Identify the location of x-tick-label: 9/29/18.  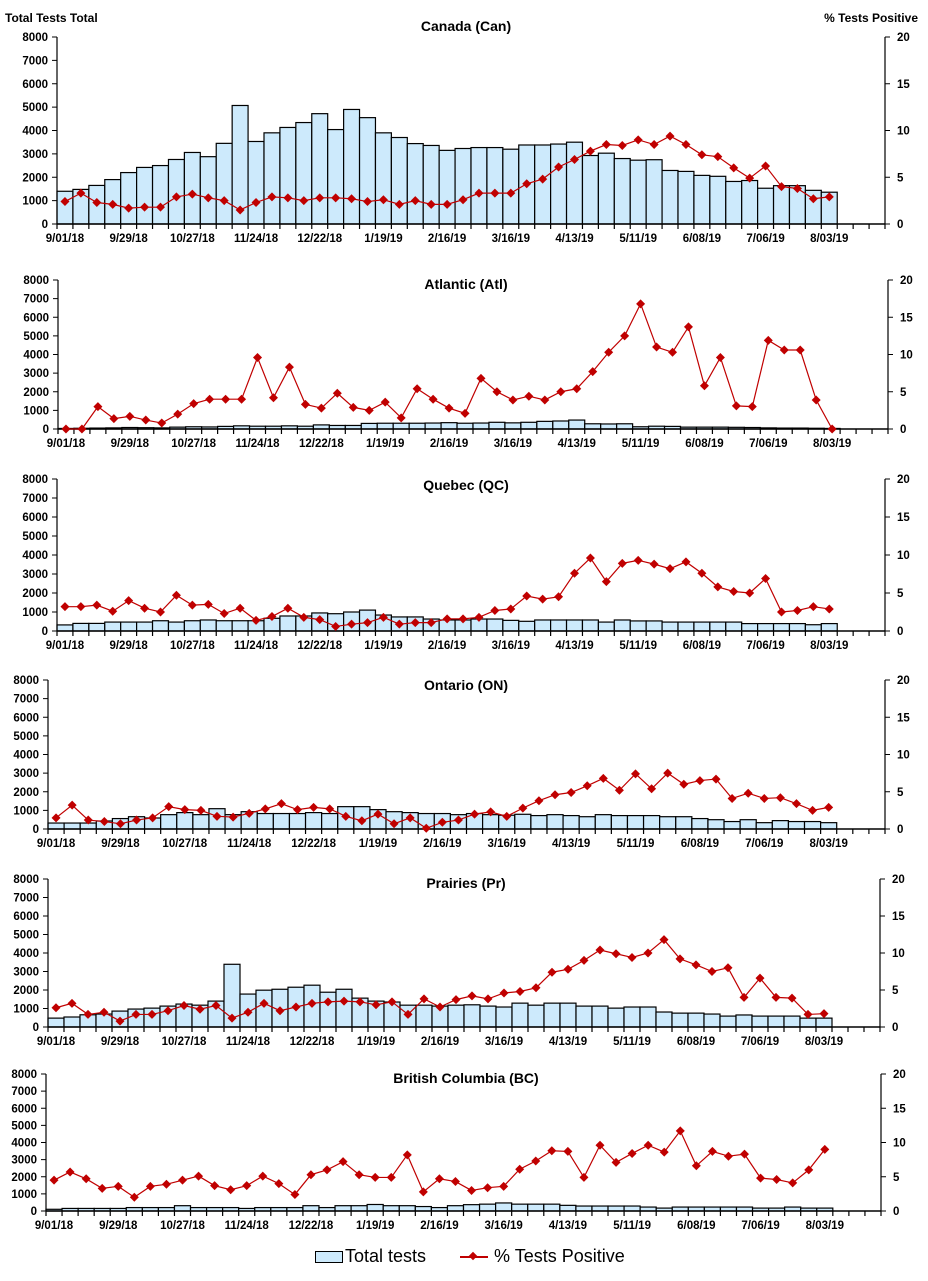
(130, 444).